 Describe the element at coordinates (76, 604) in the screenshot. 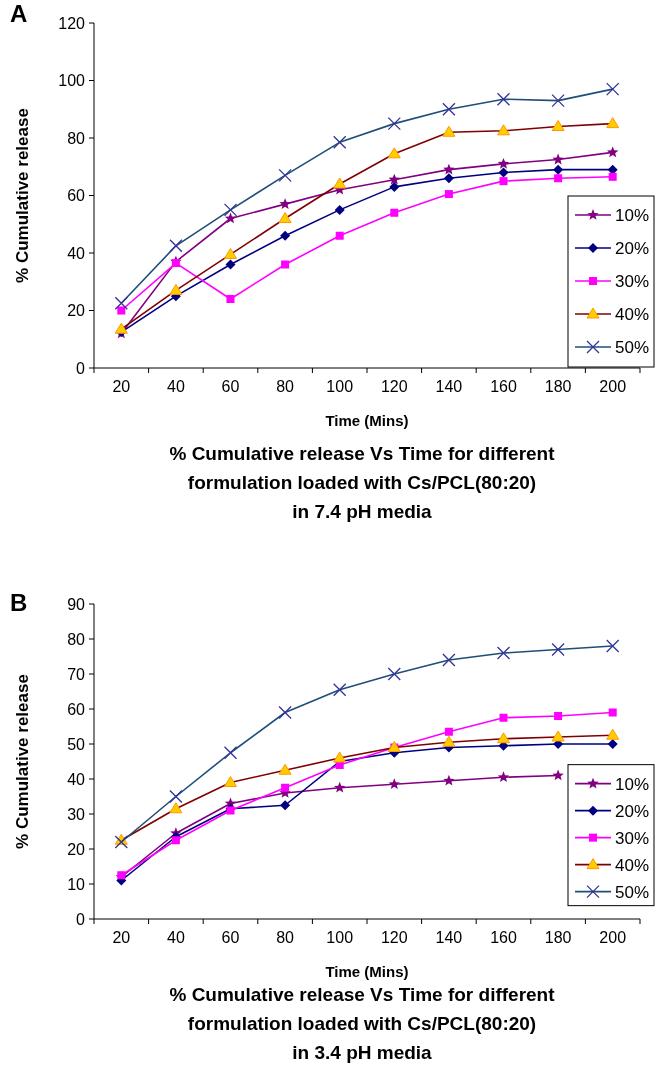

I see `y-tick-label: 90` at that location.